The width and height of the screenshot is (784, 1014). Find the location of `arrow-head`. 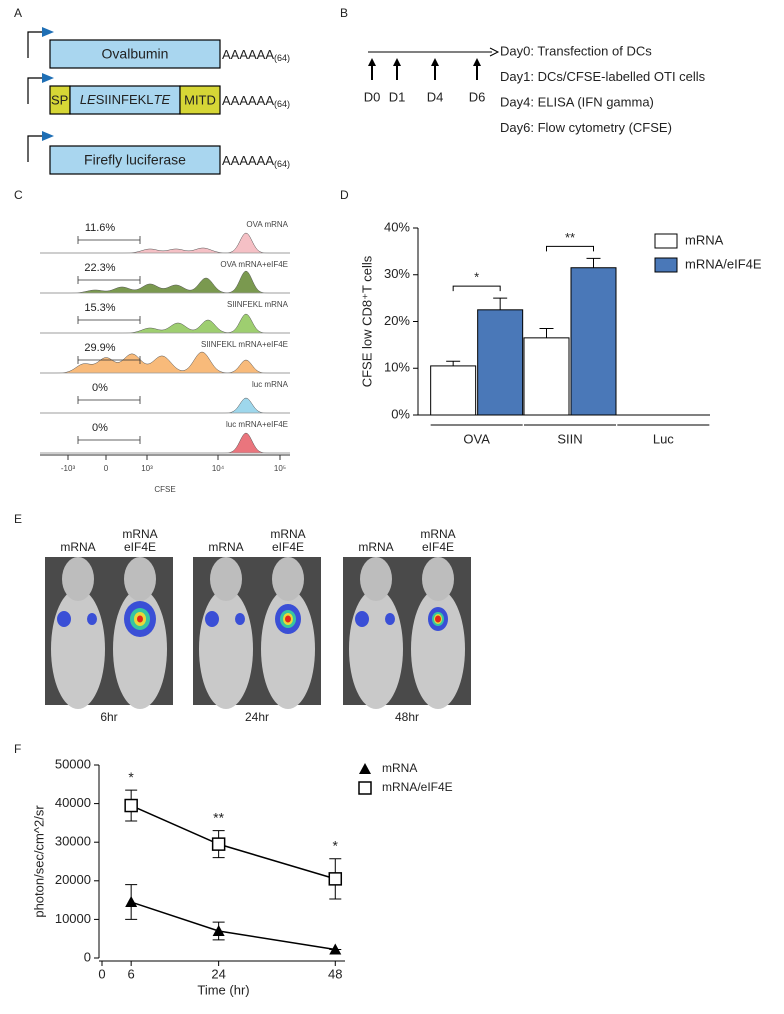

arrow-head is located at coordinates (494, 52).